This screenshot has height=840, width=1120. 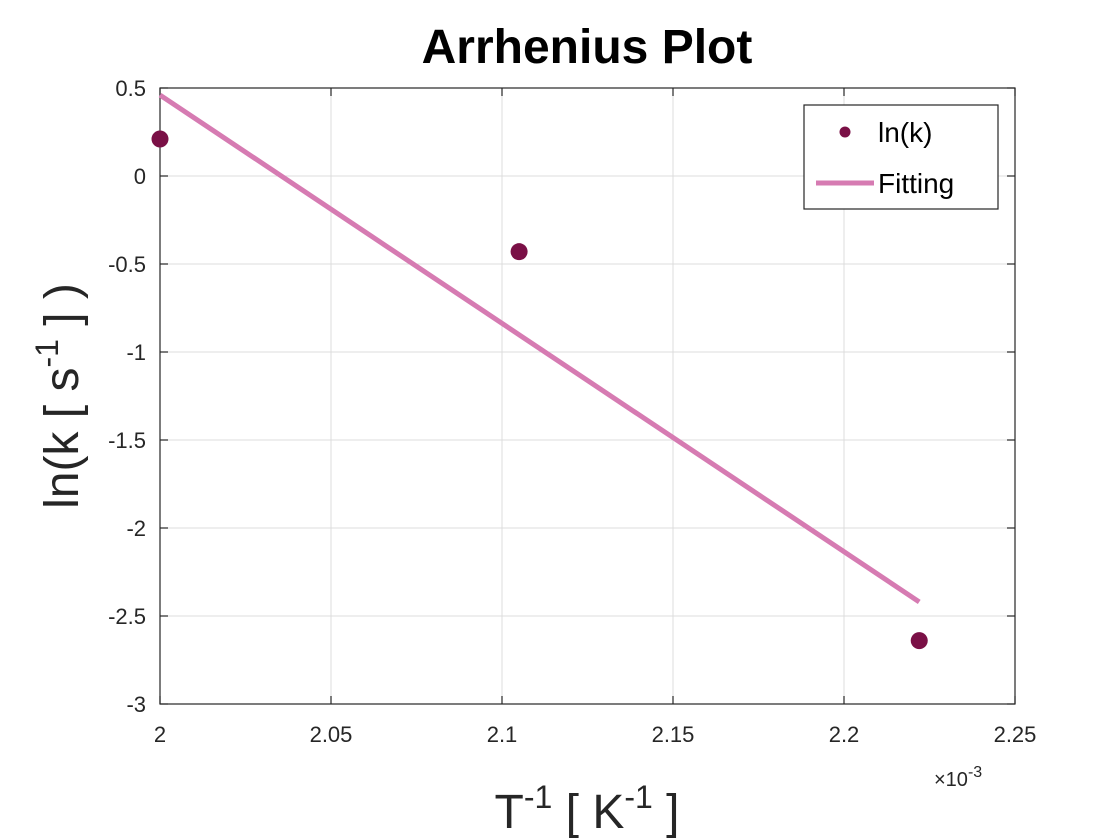 I want to click on x-exponent-base: ×10, so click(x=951, y=780).